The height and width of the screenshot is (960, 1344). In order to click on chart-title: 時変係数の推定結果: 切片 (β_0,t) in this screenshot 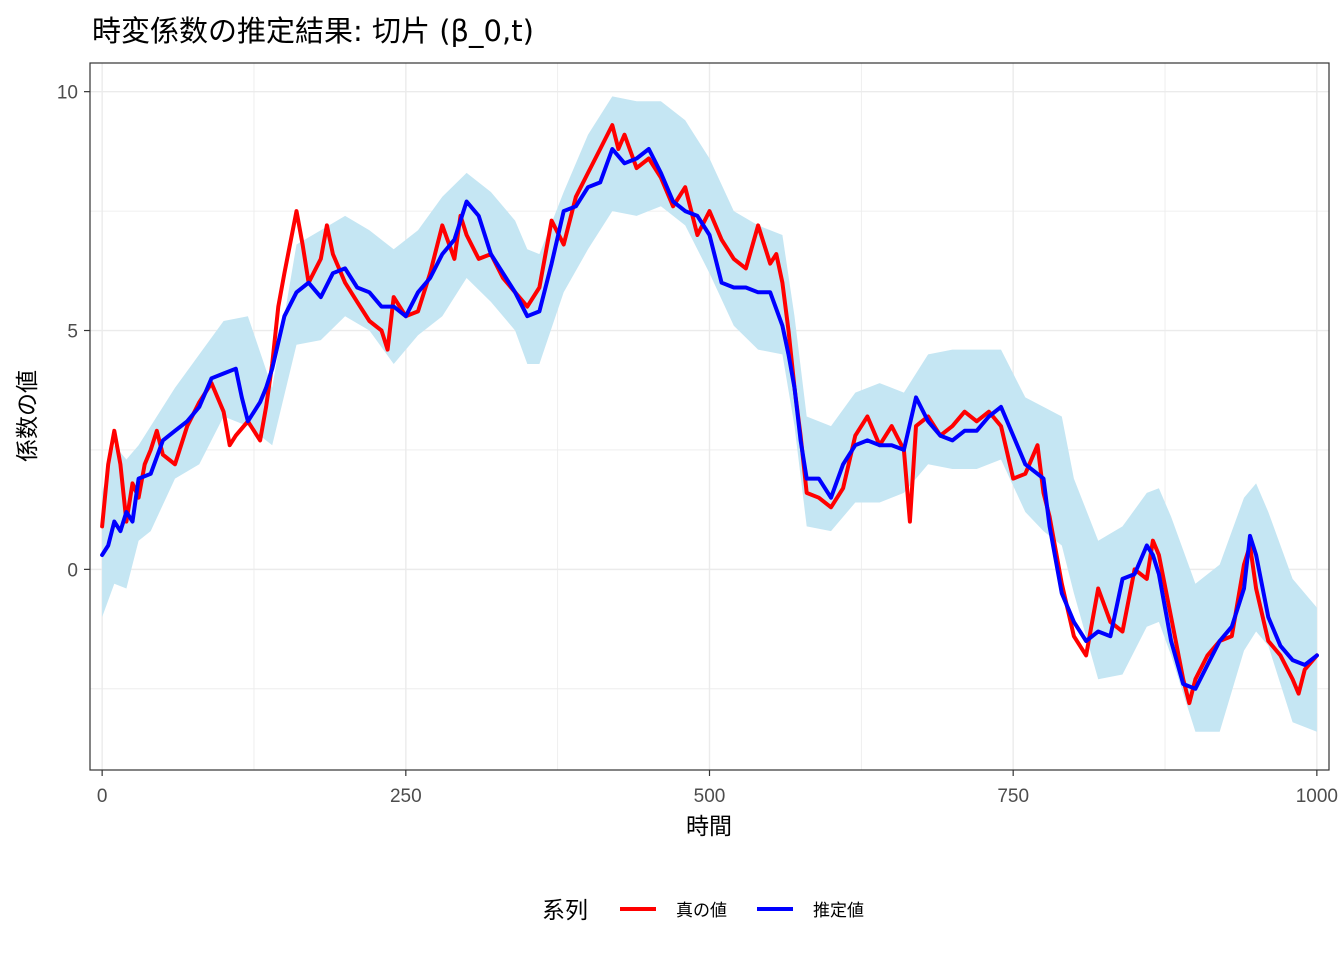, I will do `click(313, 31)`.